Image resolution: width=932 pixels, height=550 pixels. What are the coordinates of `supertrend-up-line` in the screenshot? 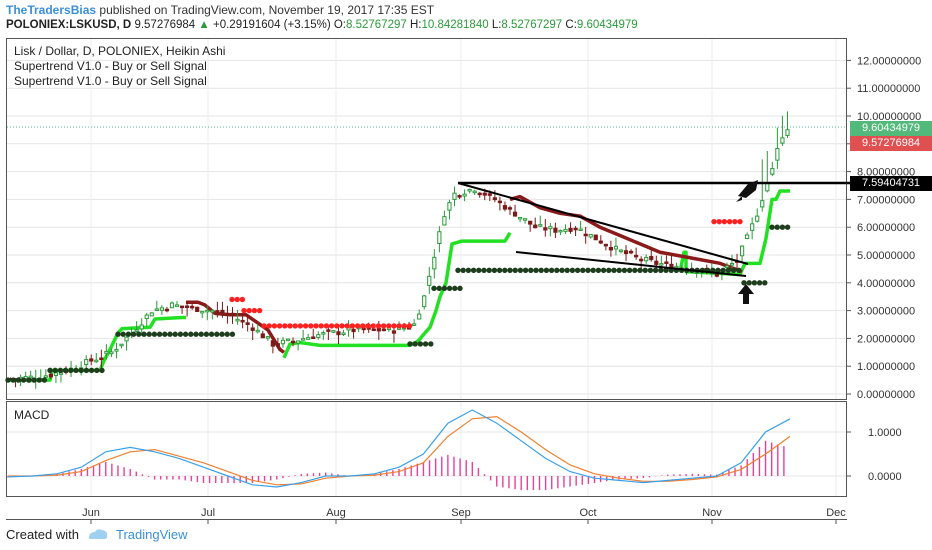 It's located at (734, 233).